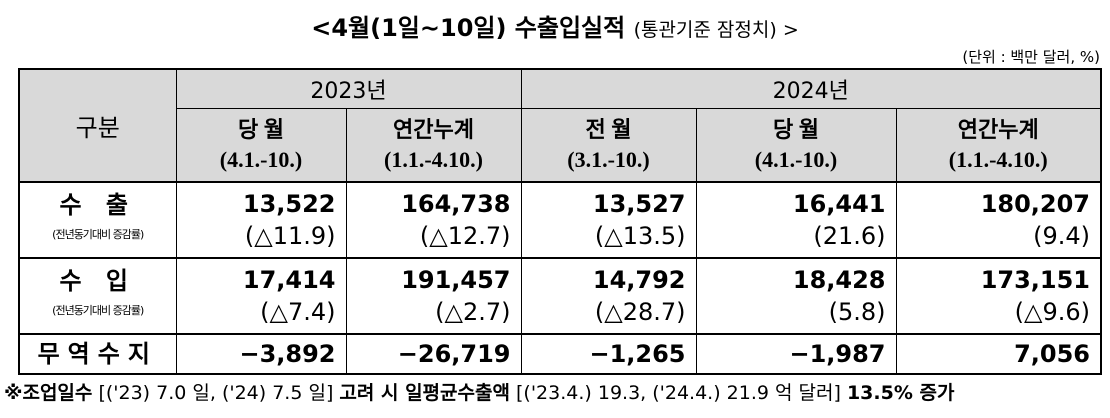 The width and height of the screenshot is (1110, 418). I want to click on cell: 164,738 (△12.7), so click(433, 220).